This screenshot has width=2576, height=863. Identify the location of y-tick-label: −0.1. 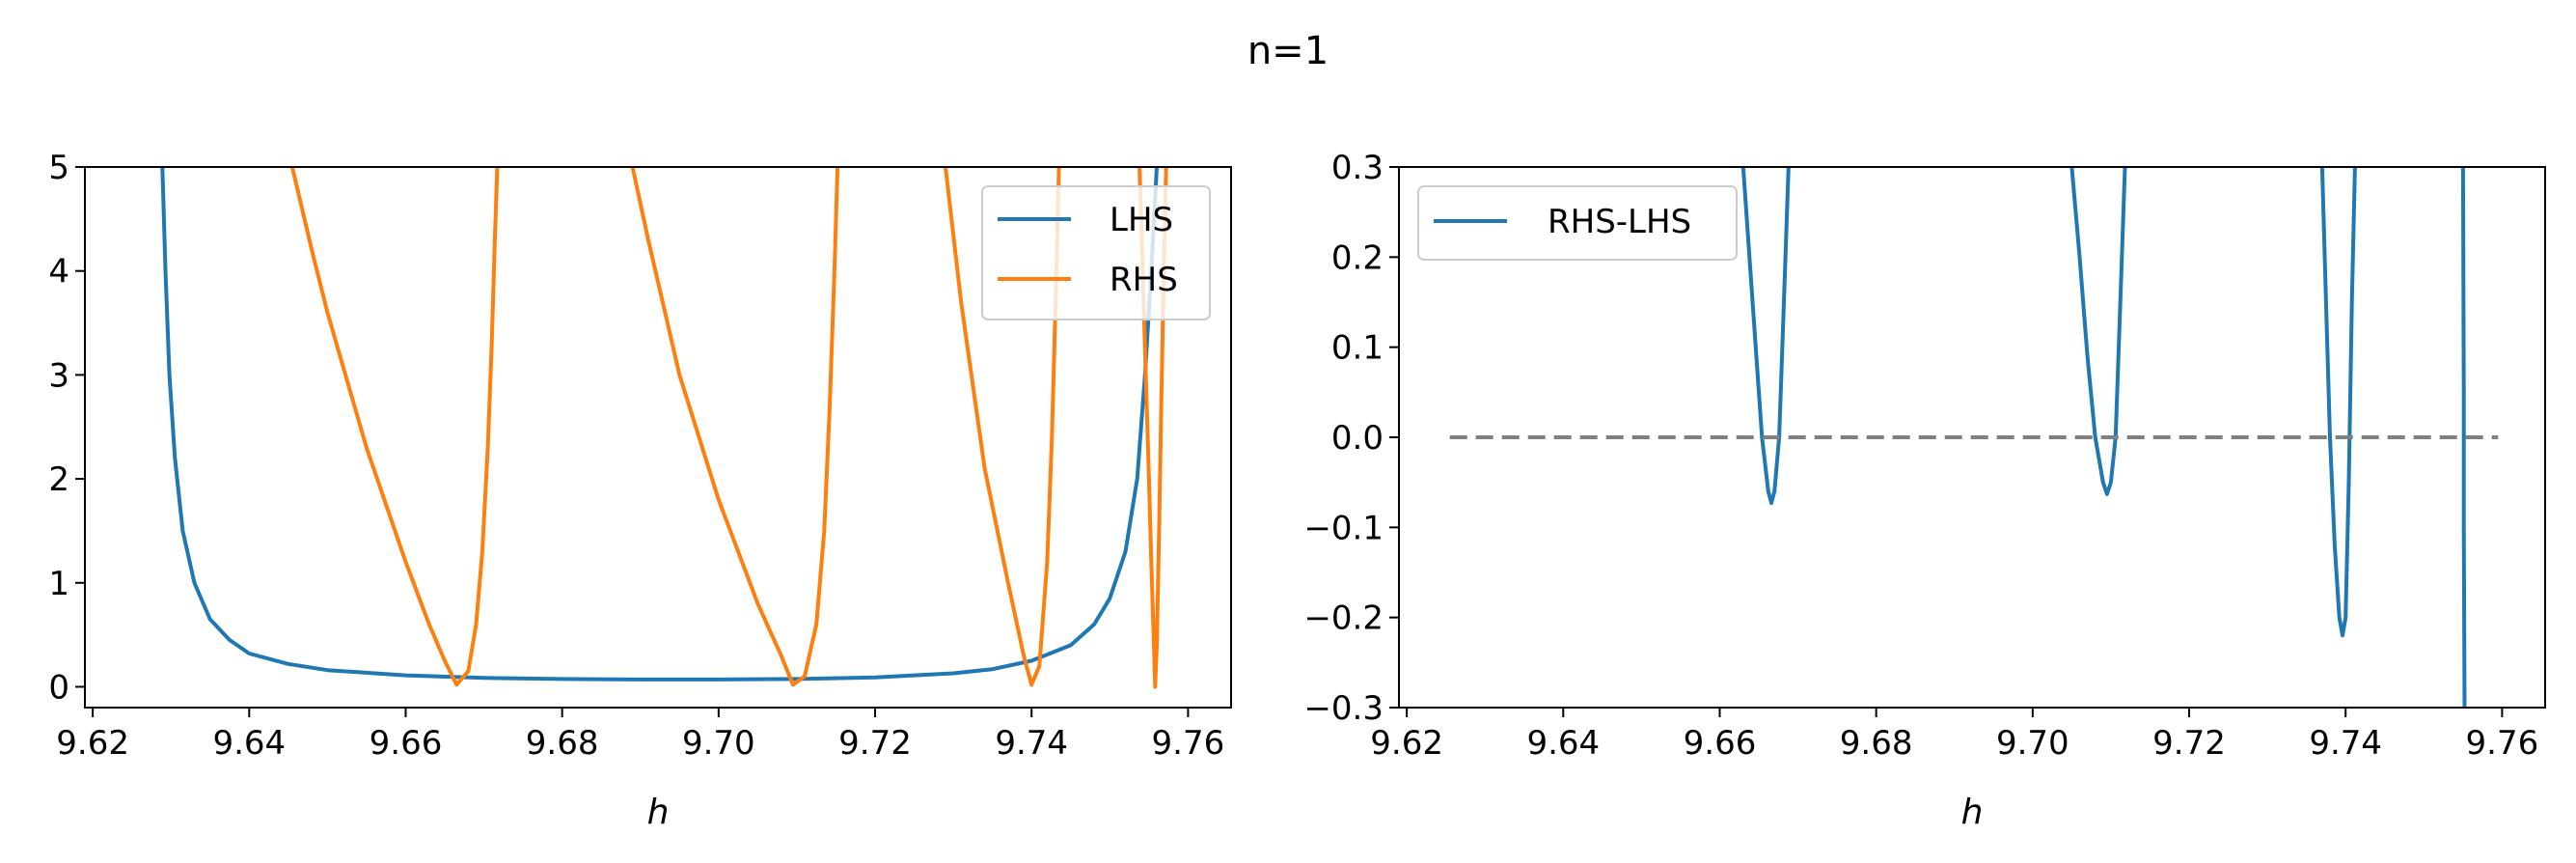
(1343, 528).